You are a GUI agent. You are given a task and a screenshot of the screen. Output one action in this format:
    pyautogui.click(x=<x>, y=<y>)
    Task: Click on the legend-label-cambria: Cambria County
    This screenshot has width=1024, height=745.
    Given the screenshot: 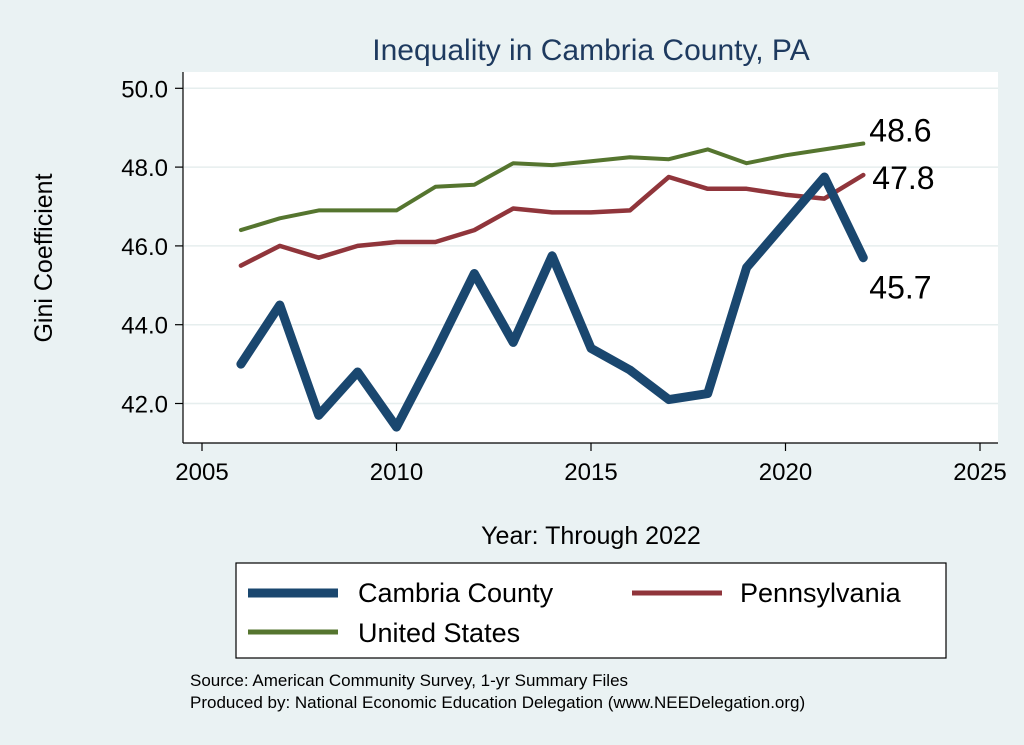 What is the action you would take?
    pyautogui.click(x=456, y=593)
    